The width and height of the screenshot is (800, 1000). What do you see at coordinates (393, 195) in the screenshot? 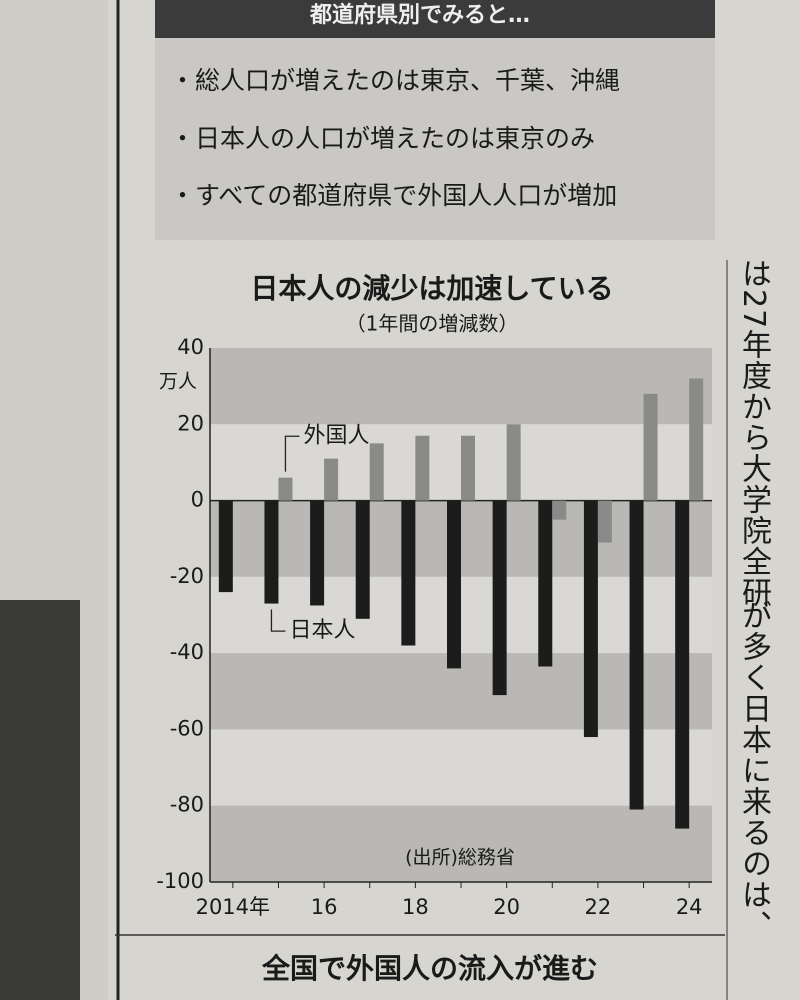
I see `bullet: ・すべての都道府県で外国人人口が増加` at bounding box center [393, 195].